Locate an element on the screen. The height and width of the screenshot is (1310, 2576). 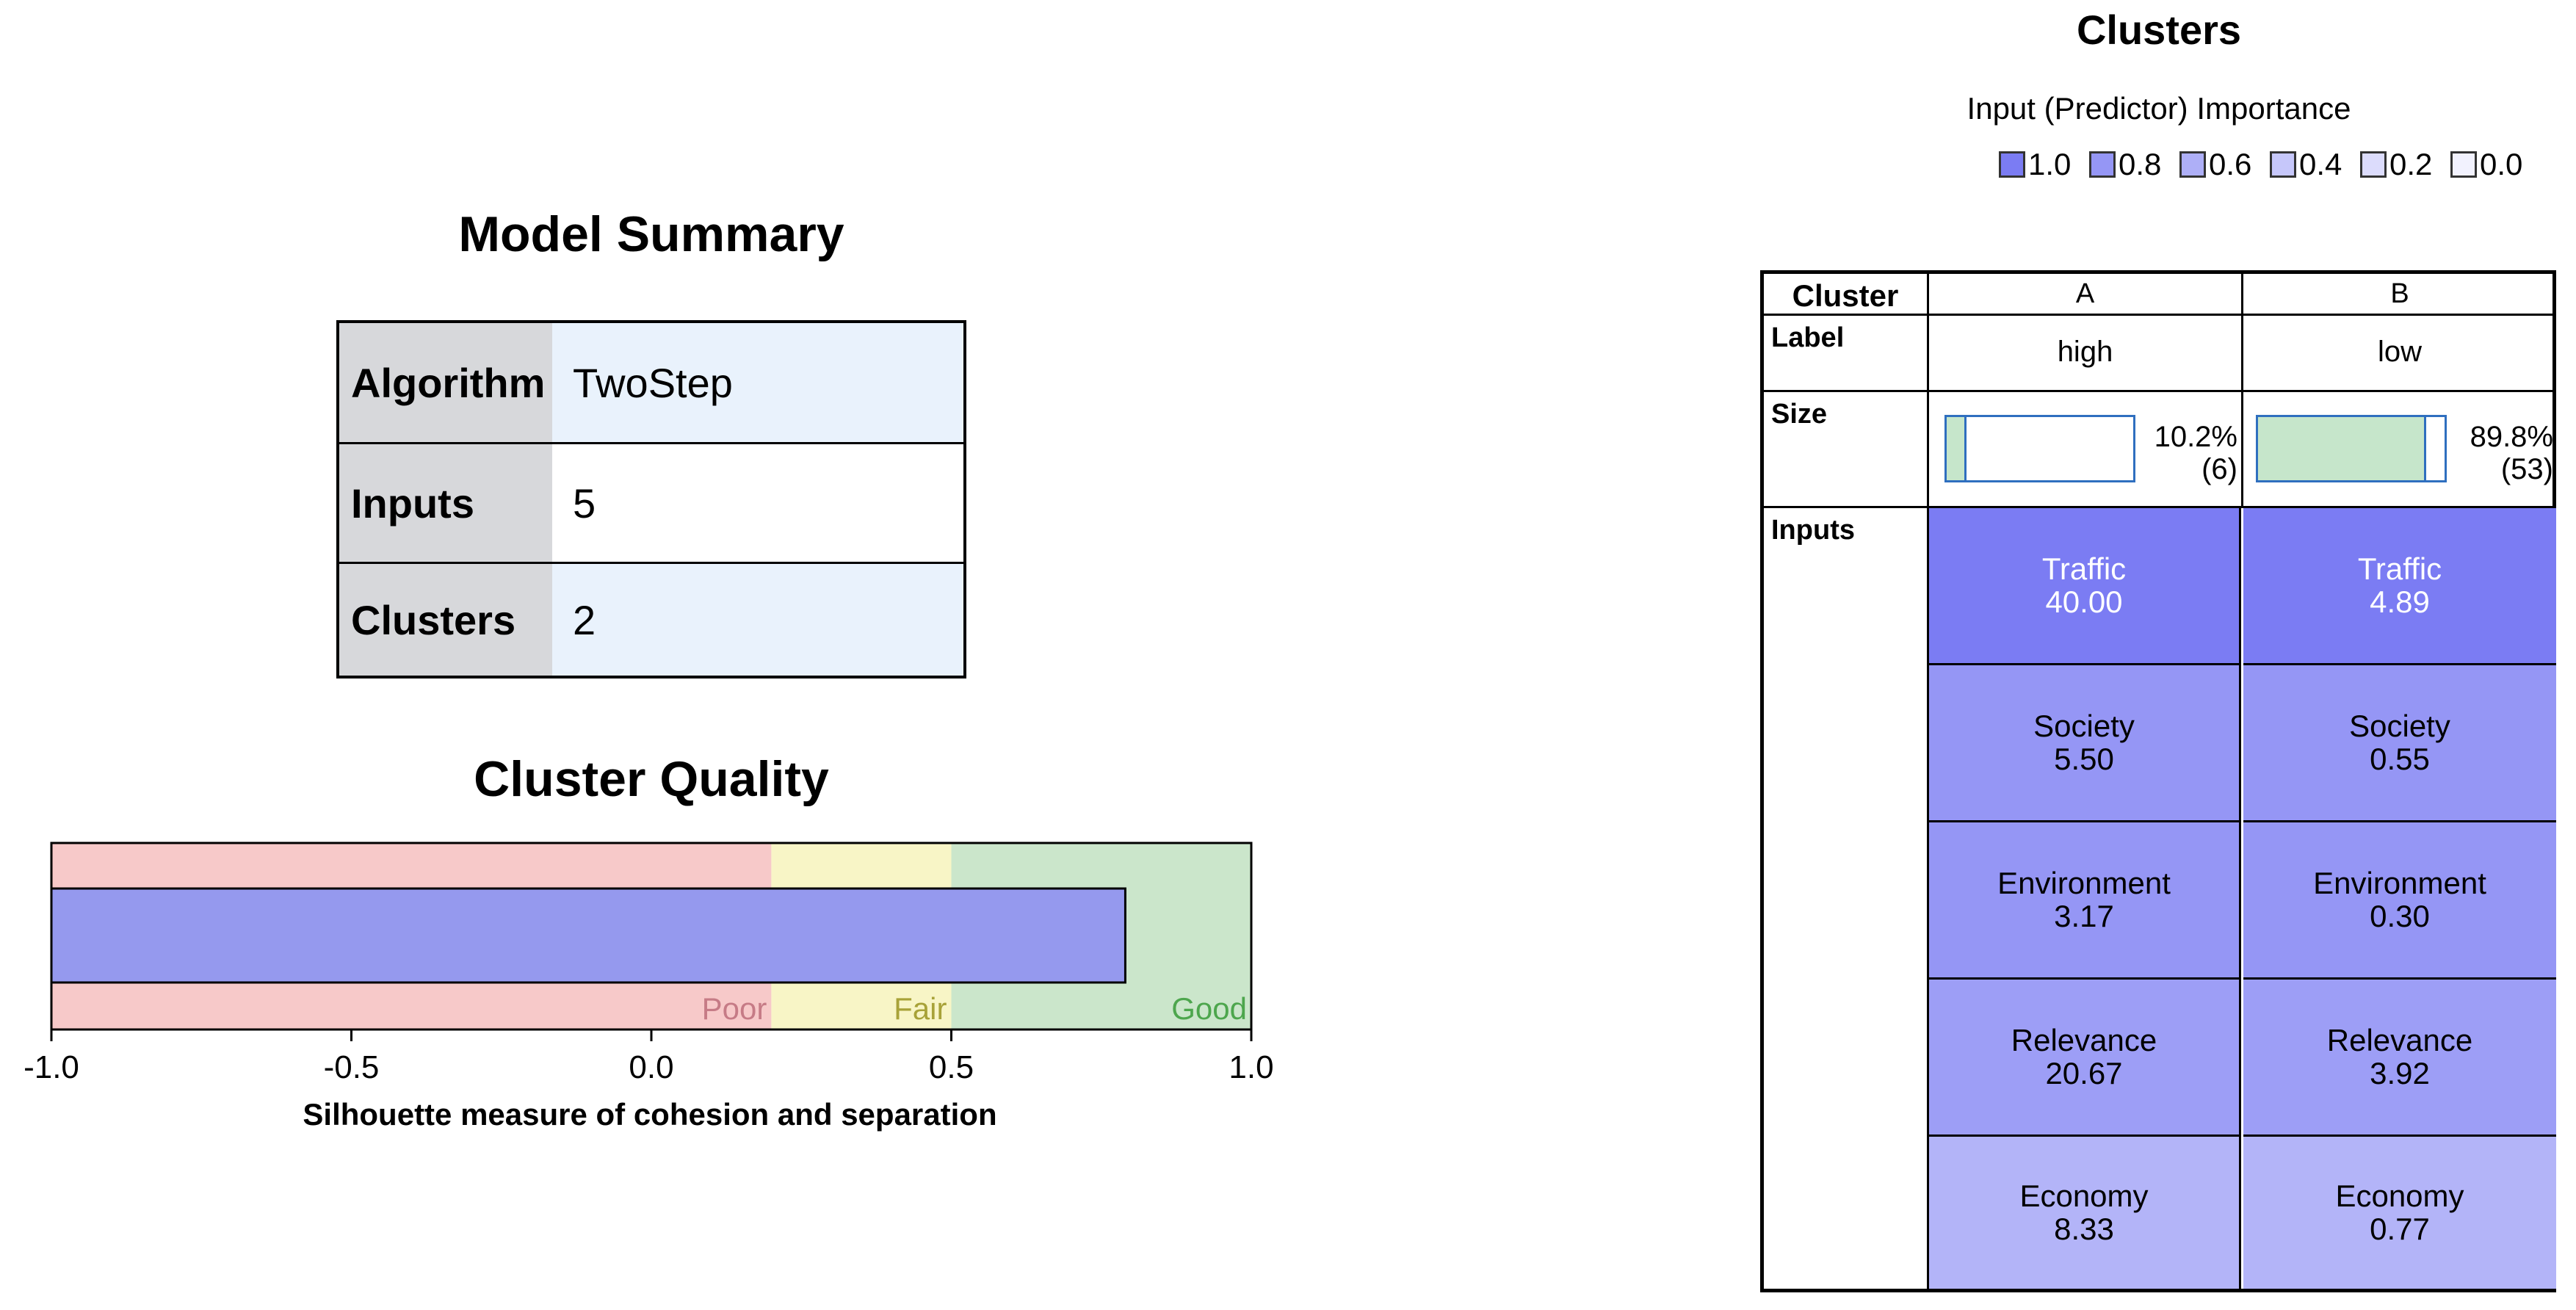
summary-row-clusters: Clusters 2 is located at coordinates (651, 619).